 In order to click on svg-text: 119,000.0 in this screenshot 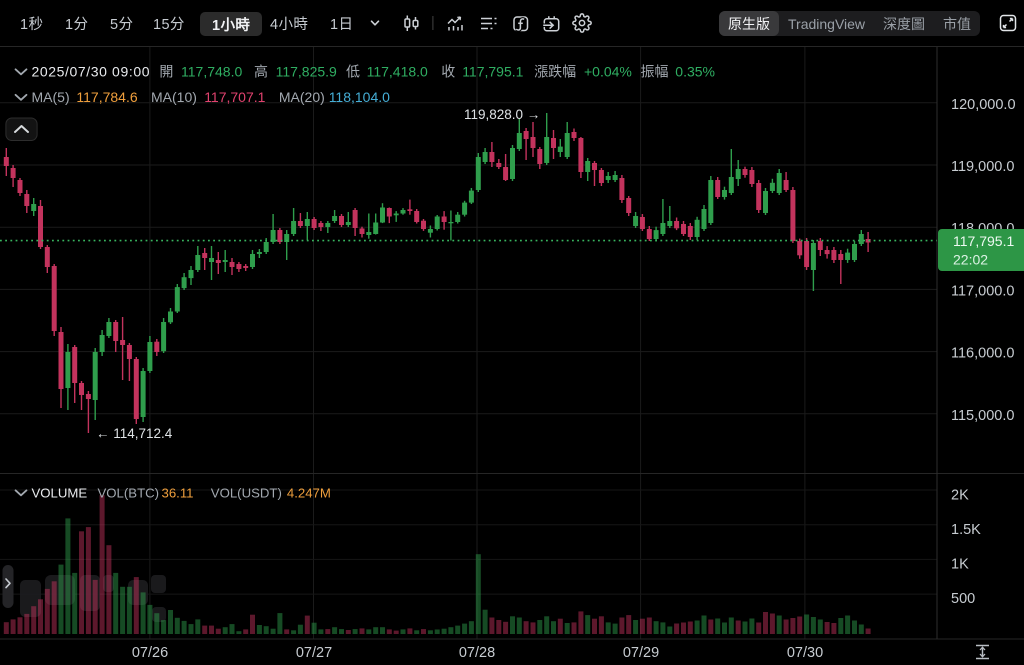, I will do `click(982, 167)`.